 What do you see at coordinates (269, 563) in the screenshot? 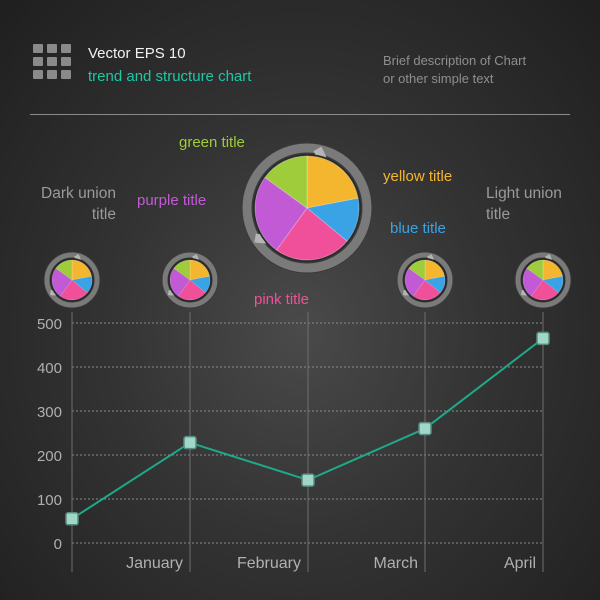
I see `x-tick-label: February` at bounding box center [269, 563].